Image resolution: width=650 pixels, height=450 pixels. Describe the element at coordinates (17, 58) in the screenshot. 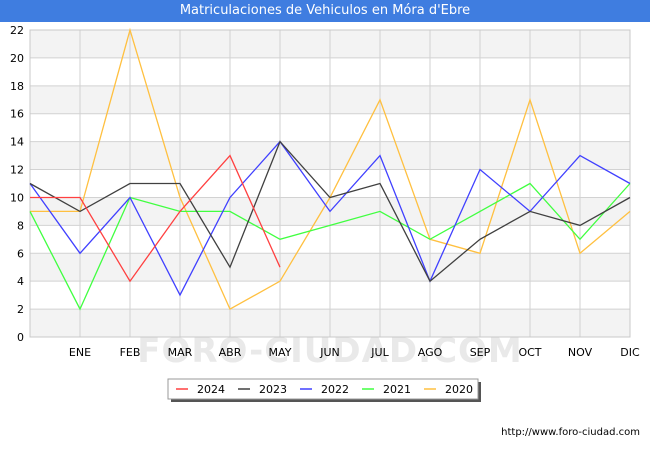

I see `y-tick-label: 20` at that location.